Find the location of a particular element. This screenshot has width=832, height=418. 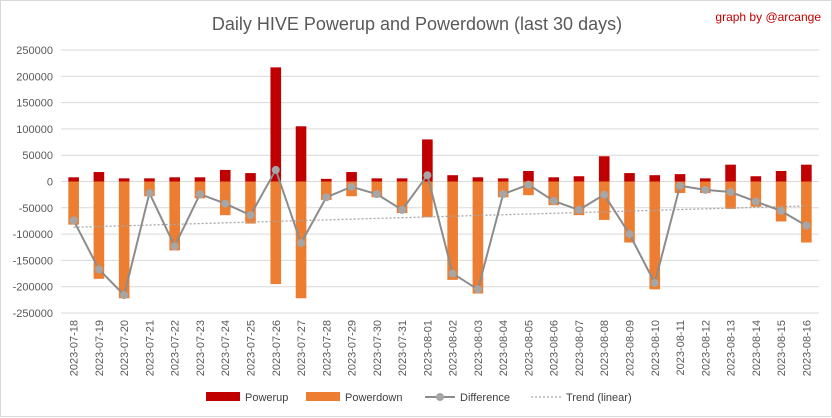

x-tick-label: 2023-07-22 is located at coordinates (176, 348).